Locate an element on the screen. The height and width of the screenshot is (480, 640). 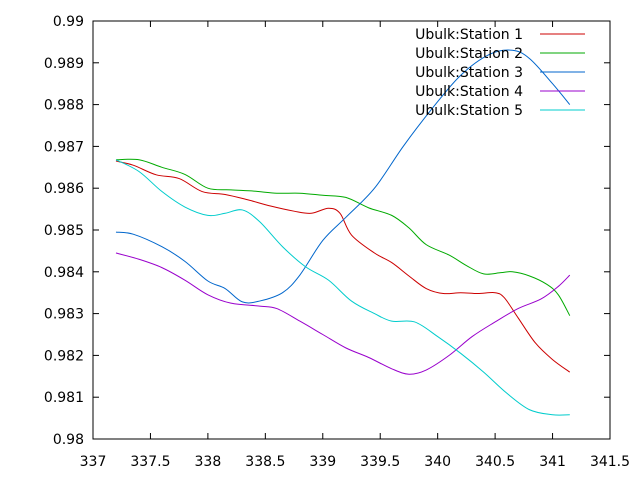
y-tick-label: 0.981 is located at coordinates (64, 398).